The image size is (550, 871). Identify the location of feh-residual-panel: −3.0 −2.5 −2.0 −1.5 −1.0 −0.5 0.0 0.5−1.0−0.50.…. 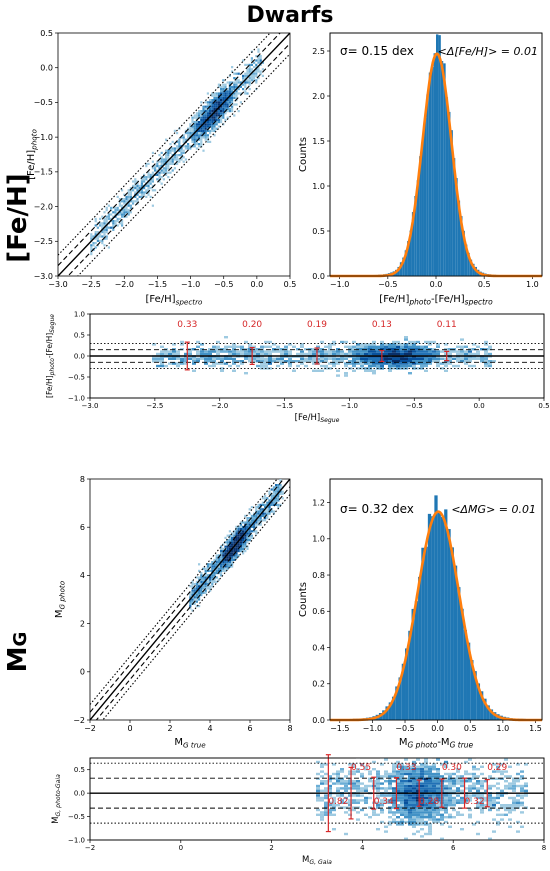
(297, 367).